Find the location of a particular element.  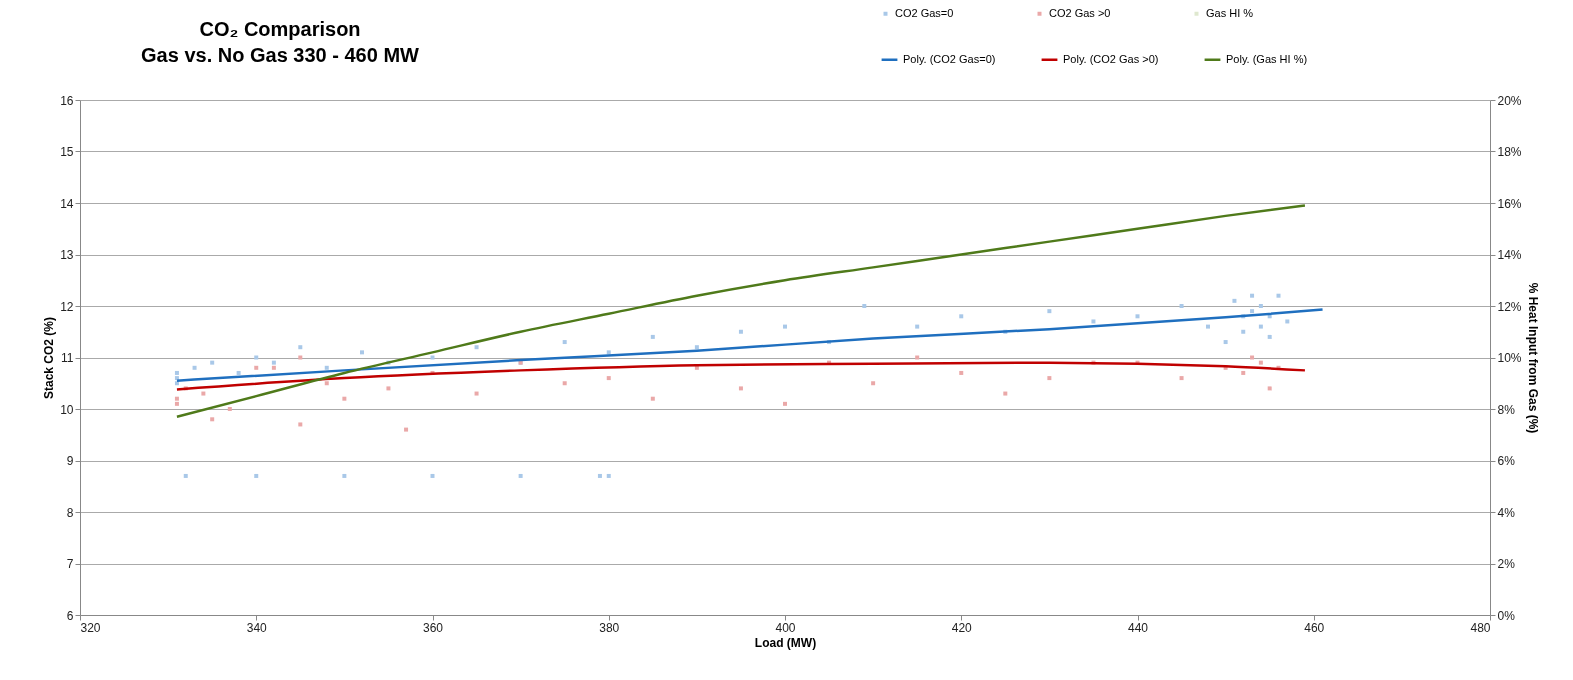

x-tick-label: 420 is located at coordinates (962, 627).